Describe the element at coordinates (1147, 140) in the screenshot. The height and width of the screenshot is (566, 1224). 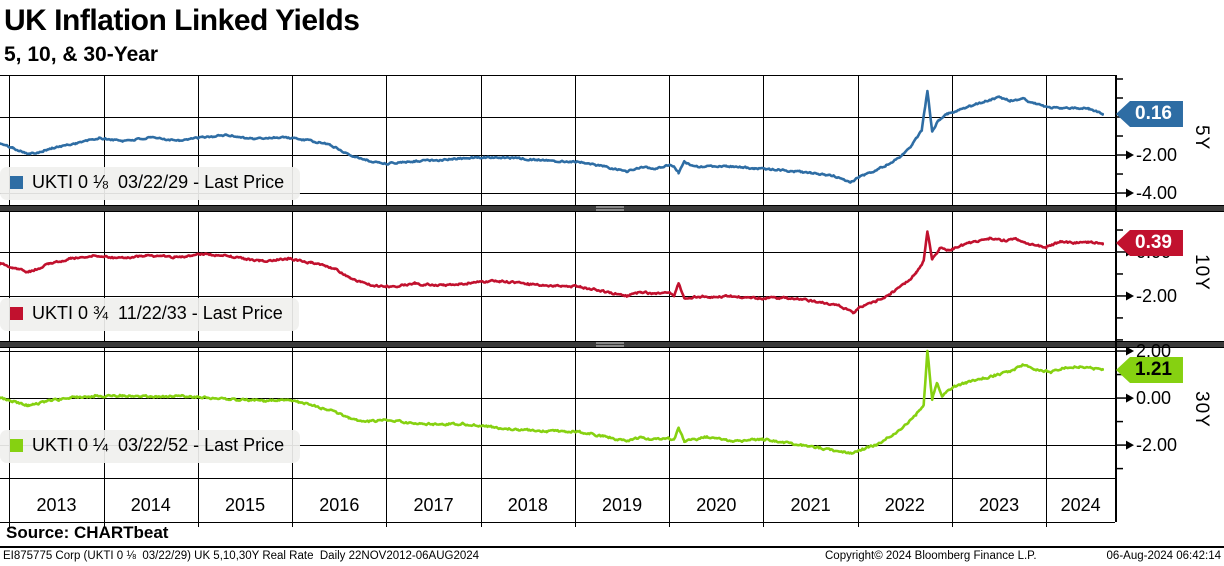
I see `y-axis-5y: 0.00-2.00-4.00` at that location.